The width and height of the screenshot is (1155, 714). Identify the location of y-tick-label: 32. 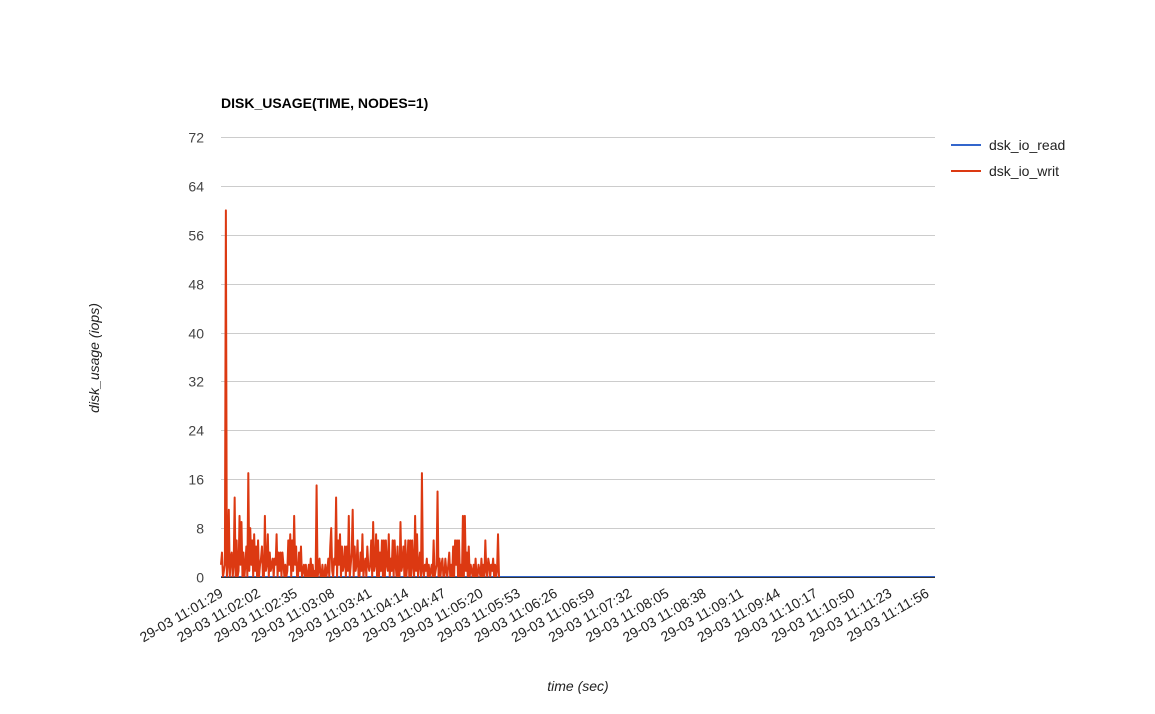
(196, 382).